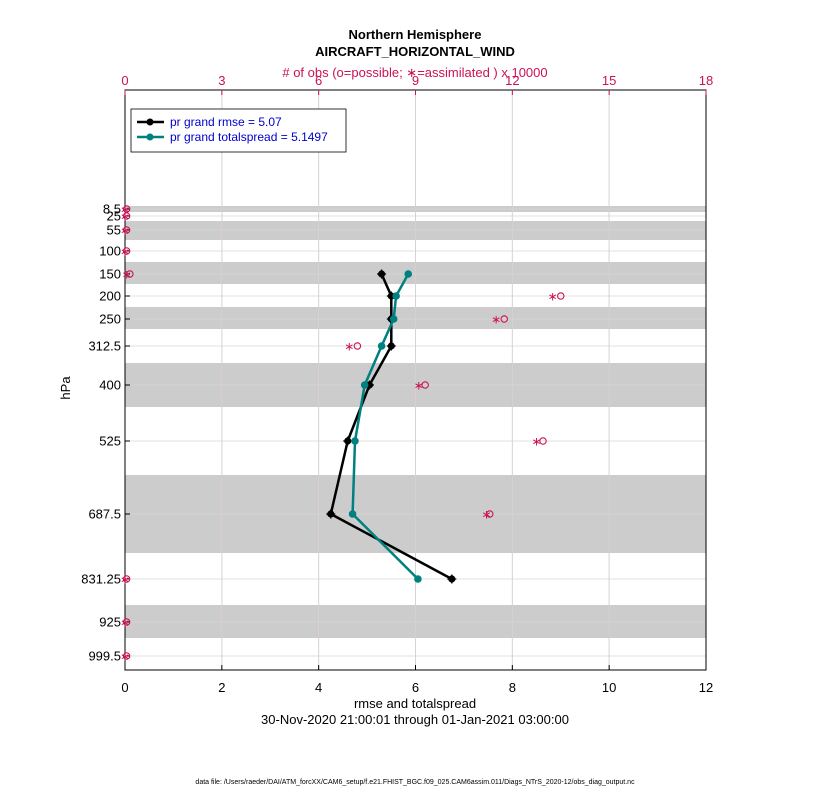 The width and height of the screenshot is (830, 800). What do you see at coordinates (391, 346) in the screenshot?
I see `rmse-point-star-312.5` at bounding box center [391, 346].